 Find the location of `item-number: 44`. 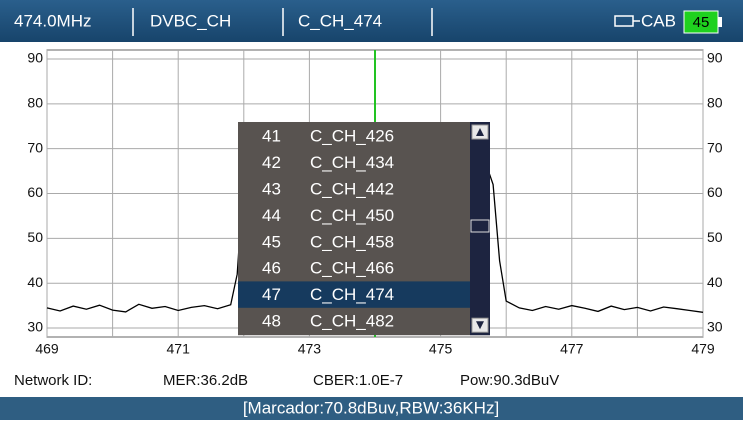

item-number: 44 is located at coordinates (271, 215).